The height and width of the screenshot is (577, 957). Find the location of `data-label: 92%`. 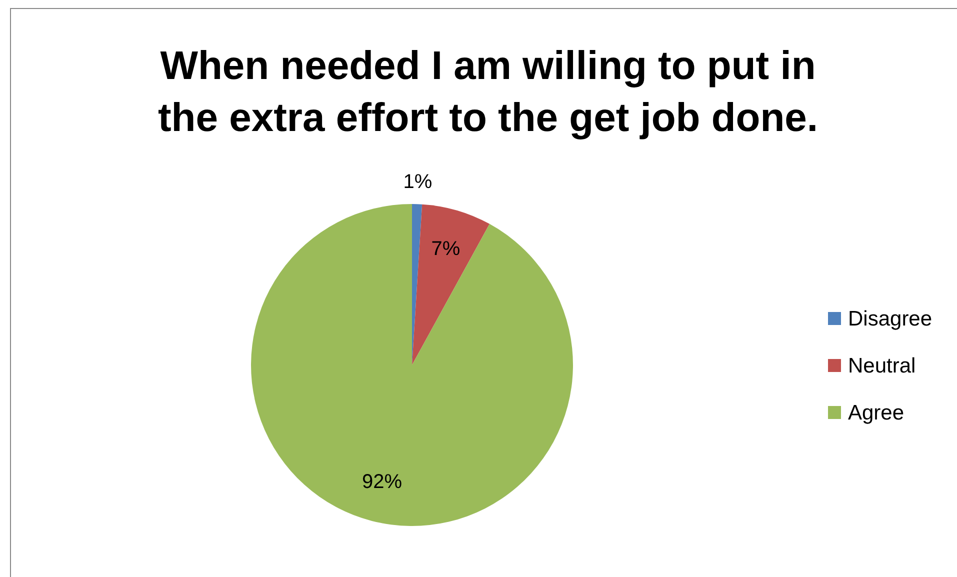

data-label: 92% is located at coordinates (382, 481).